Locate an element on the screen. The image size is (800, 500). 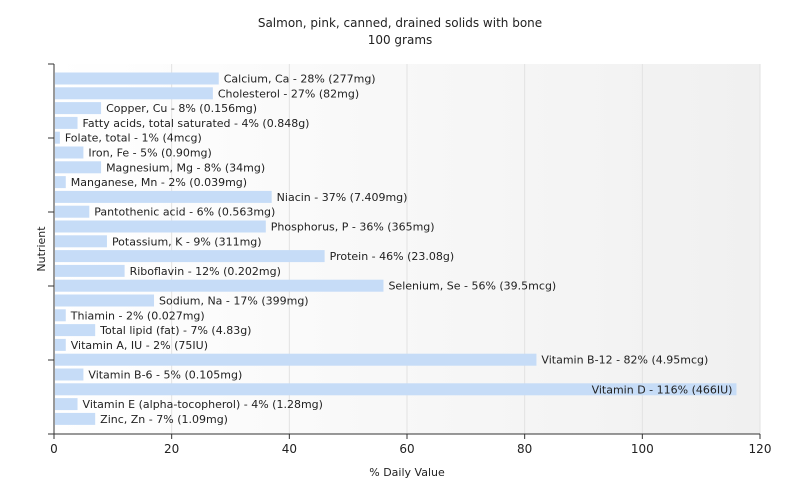
bar-label: Pantothenic acid - 6% (0.563mg) is located at coordinates (184, 212).